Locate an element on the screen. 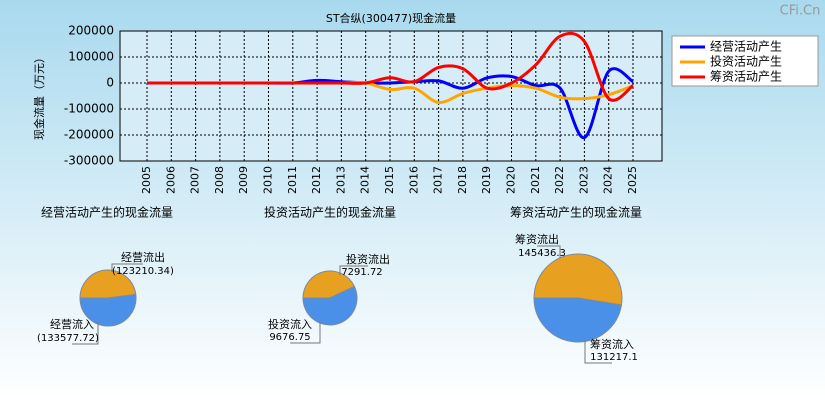  pie-title: 经营活动产生的现金流量 is located at coordinates (107, 212).